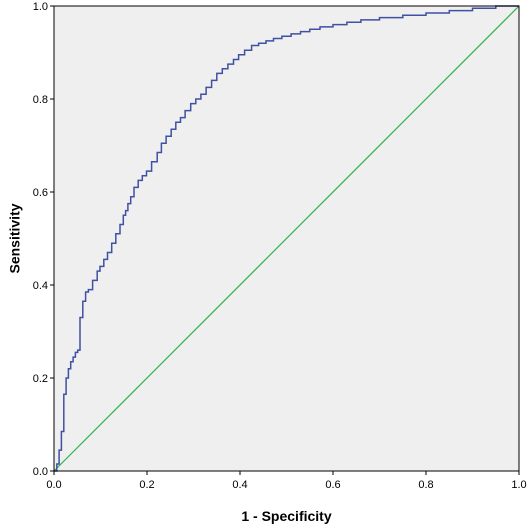  I want to click on y-tick-label: 0.2, so click(40, 379).